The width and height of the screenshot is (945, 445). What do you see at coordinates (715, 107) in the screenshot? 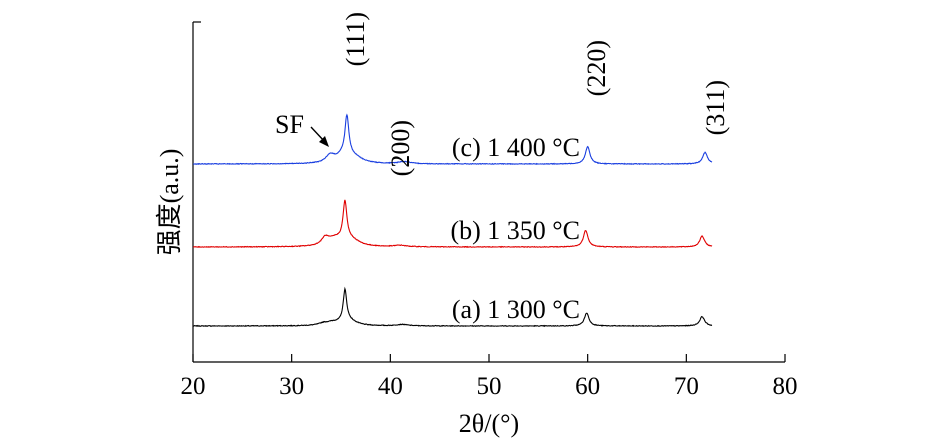
I see `peak-label: (311)` at bounding box center [715, 107].